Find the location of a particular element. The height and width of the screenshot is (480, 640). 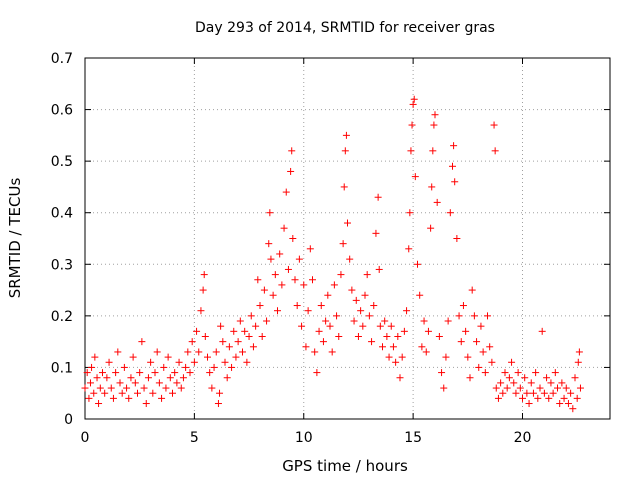

y-tick-label: 0.5 is located at coordinates (62, 162).